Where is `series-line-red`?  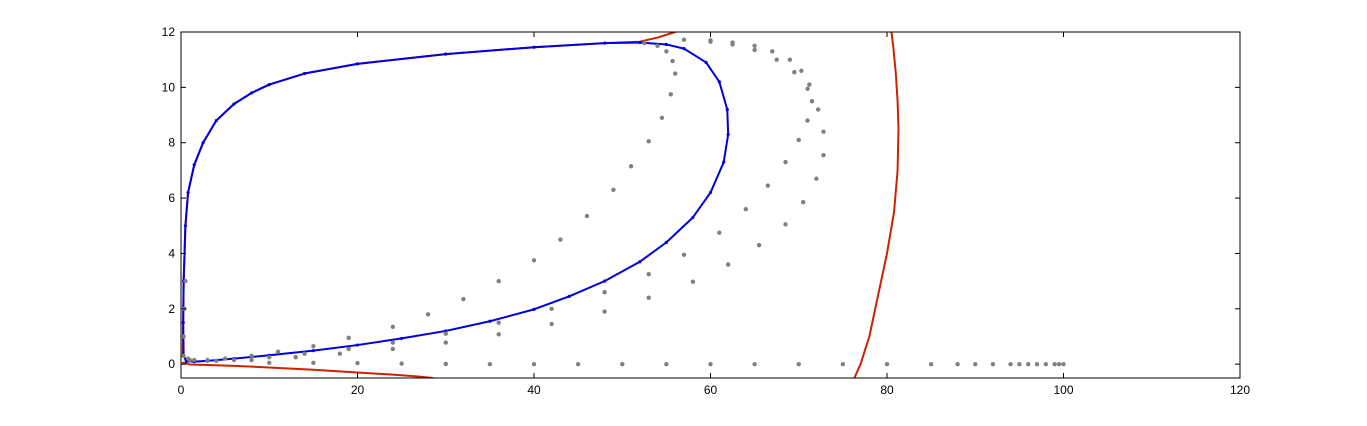 series-line-red is located at coordinates (307, 369).